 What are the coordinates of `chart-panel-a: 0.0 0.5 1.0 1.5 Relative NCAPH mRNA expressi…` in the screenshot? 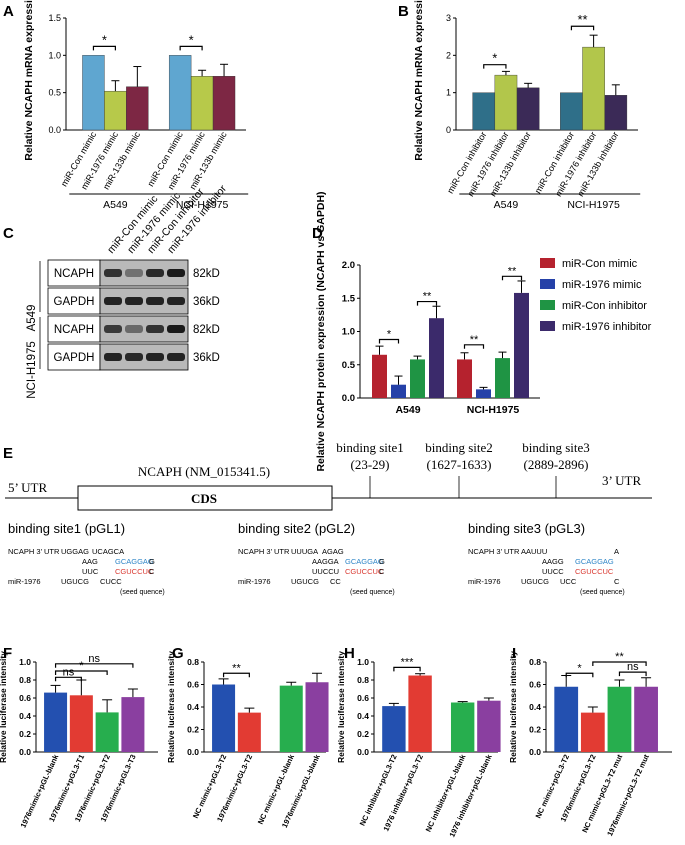 It's located at (136, 105).